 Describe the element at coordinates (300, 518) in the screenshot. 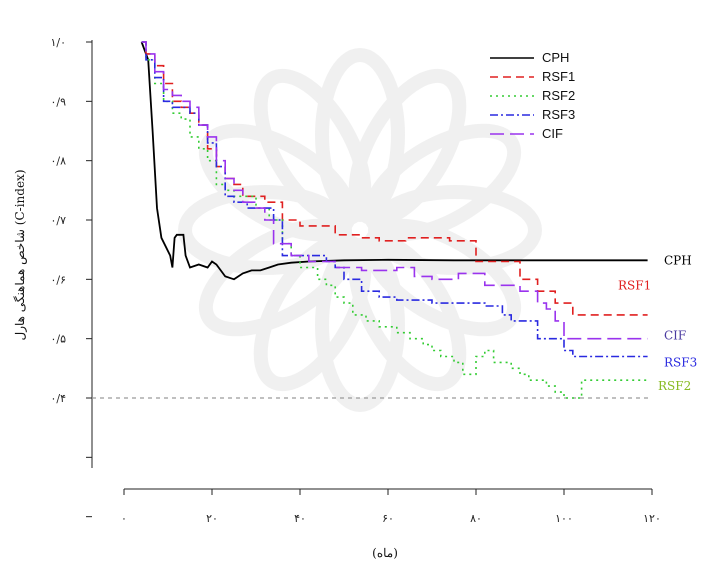

I see `x-tick-label: ۴۰` at that location.